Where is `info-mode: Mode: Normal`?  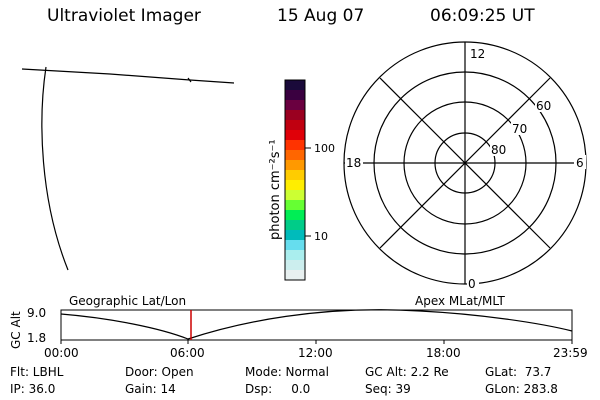
info-mode: Mode: Normal is located at coordinates (287, 372).